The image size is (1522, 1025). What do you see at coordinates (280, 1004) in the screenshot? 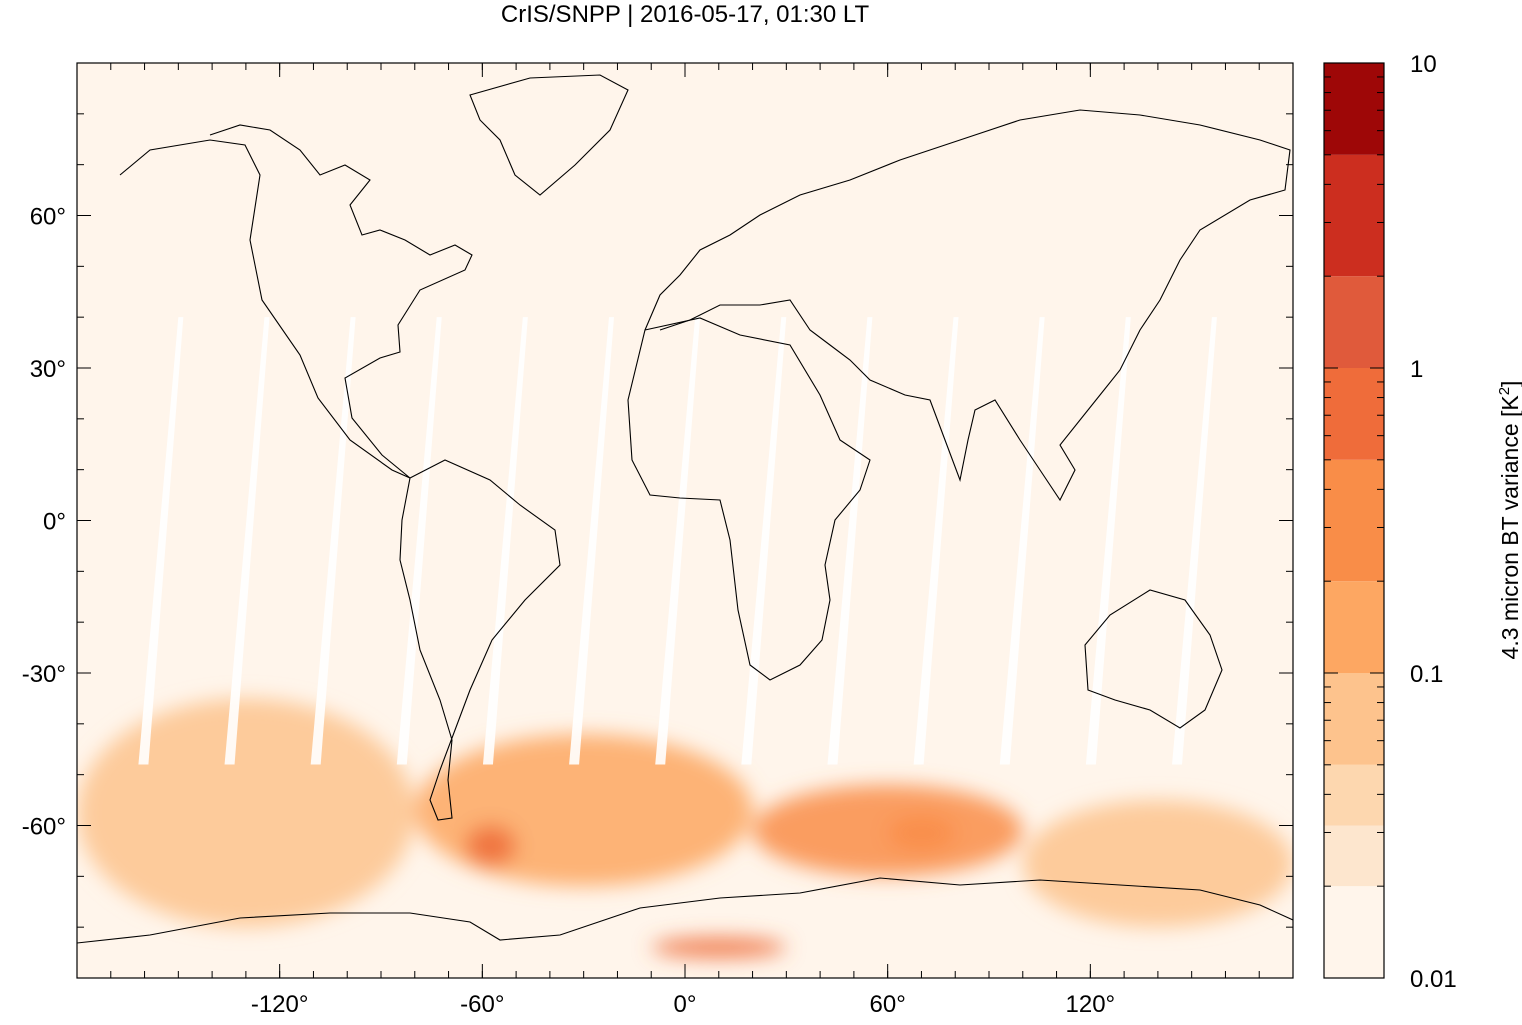
I see `x-tick-label: -120°` at bounding box center [280, 1004].